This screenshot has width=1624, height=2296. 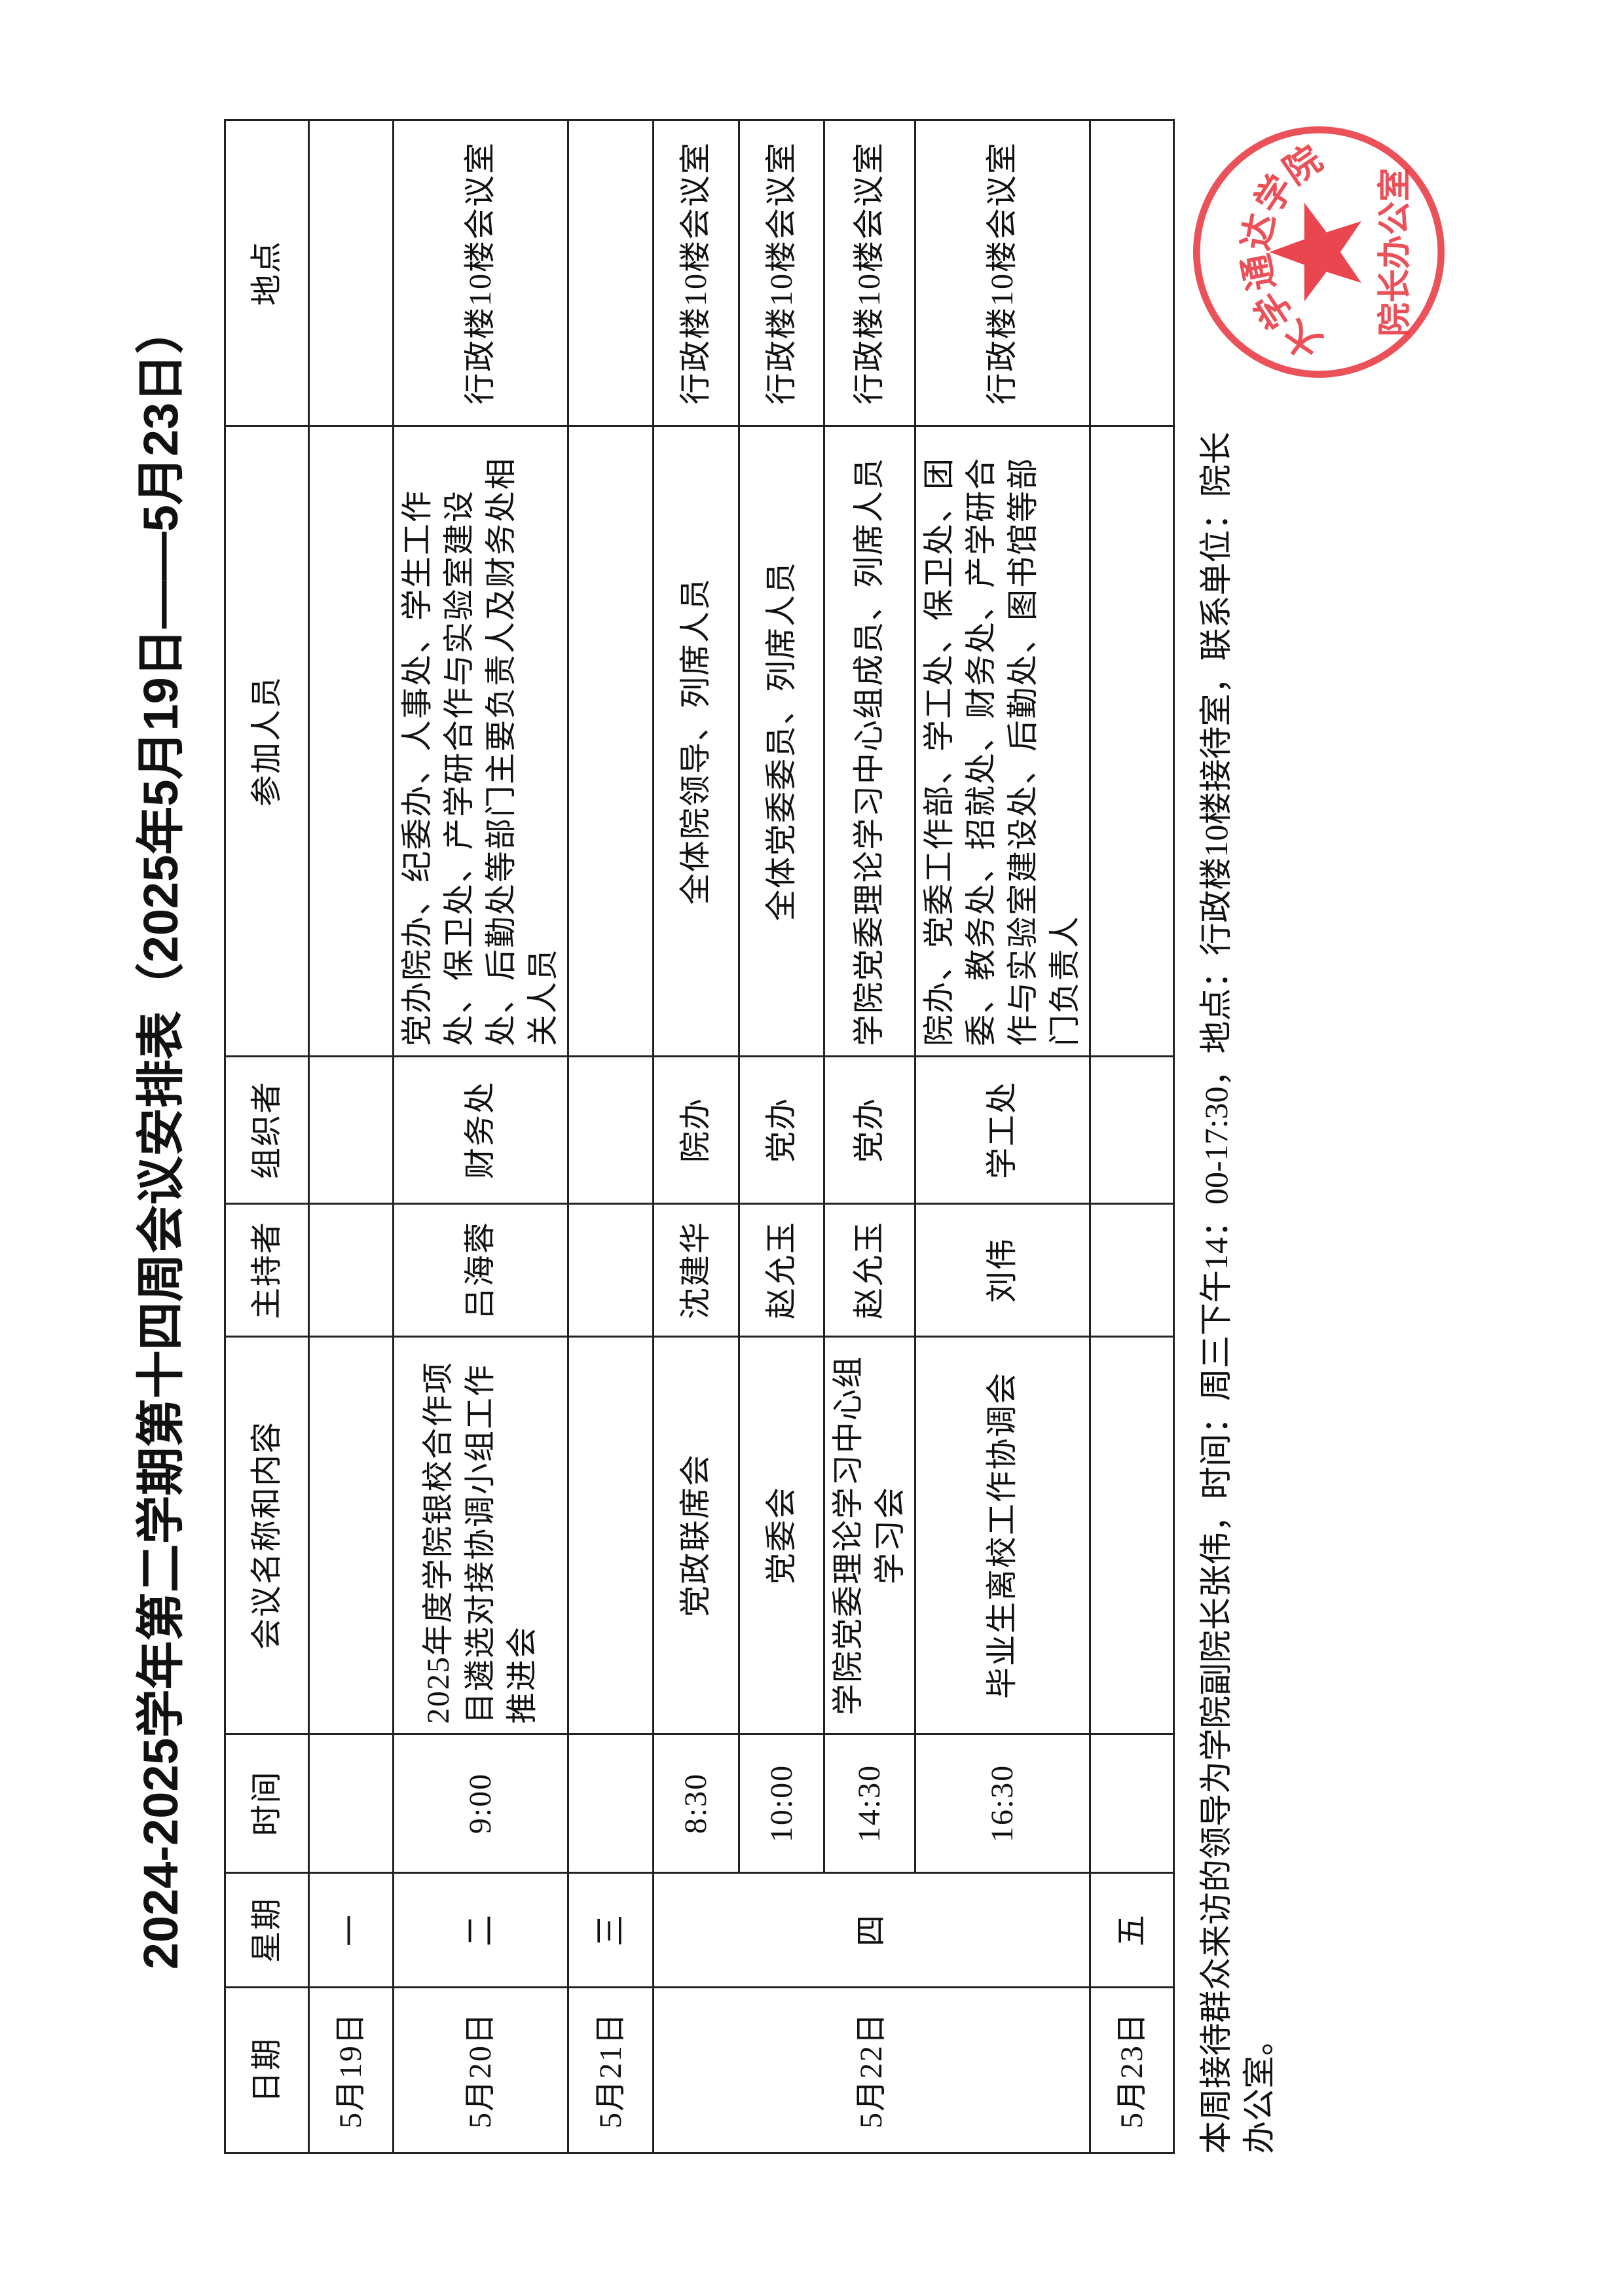 I want to click on meeting-name: 2025年度学院银校合作项目遴选对接协调小组工作推进会, so click(x=480, y=1535).